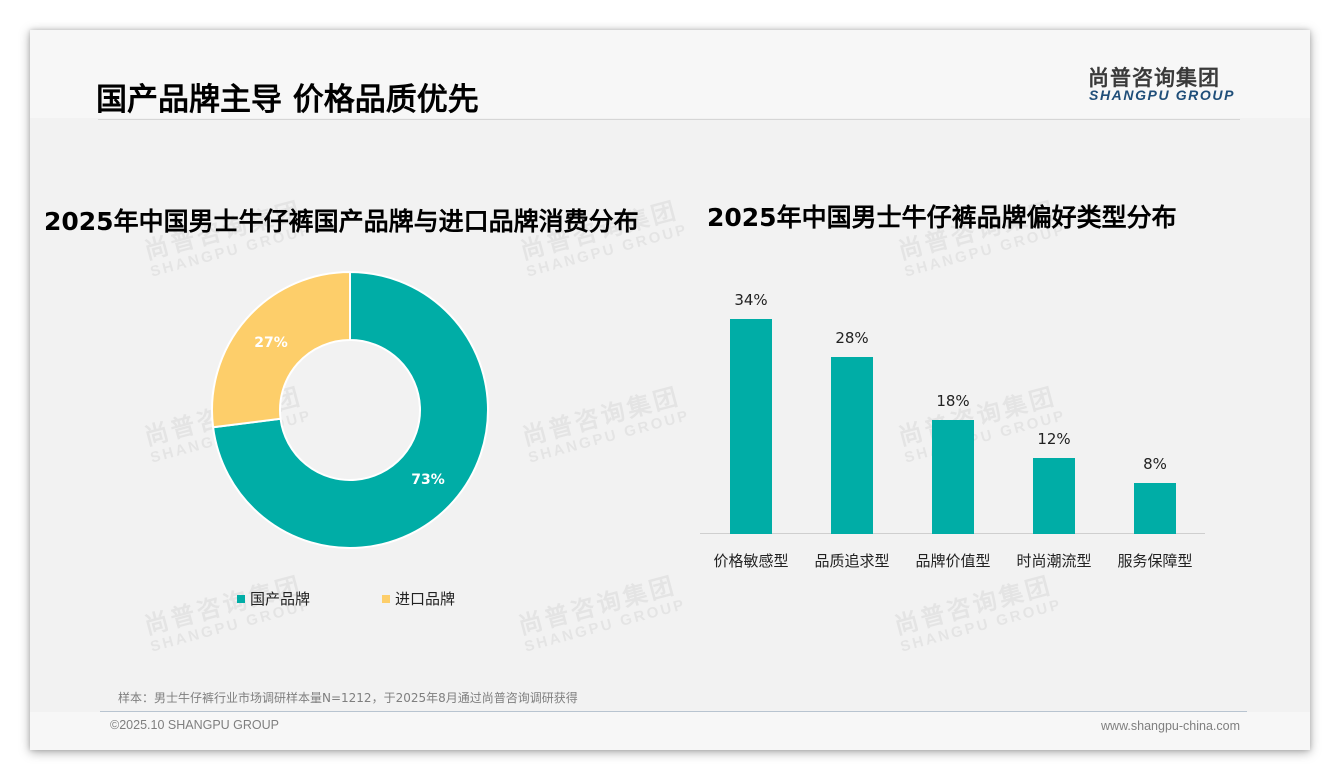 The height and width of the screenshot is (780, 1340). What do you see at coordinates (1054, 439) in the screenshot?
I see `bar-value-fashion-trend: 12%` at bounding box center [1054, 439].